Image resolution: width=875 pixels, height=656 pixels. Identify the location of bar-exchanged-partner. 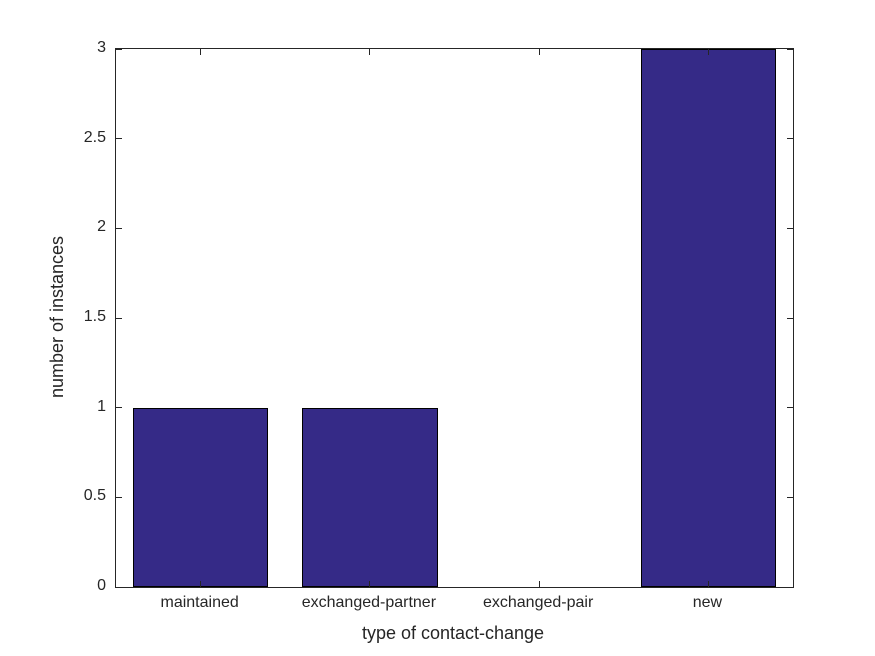
(370, 497).